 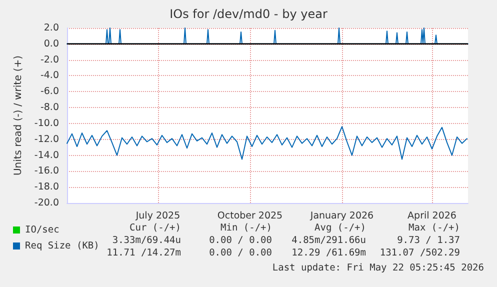 I want to click on legend-label: Req Size (KB), so click(x=62, y=246).